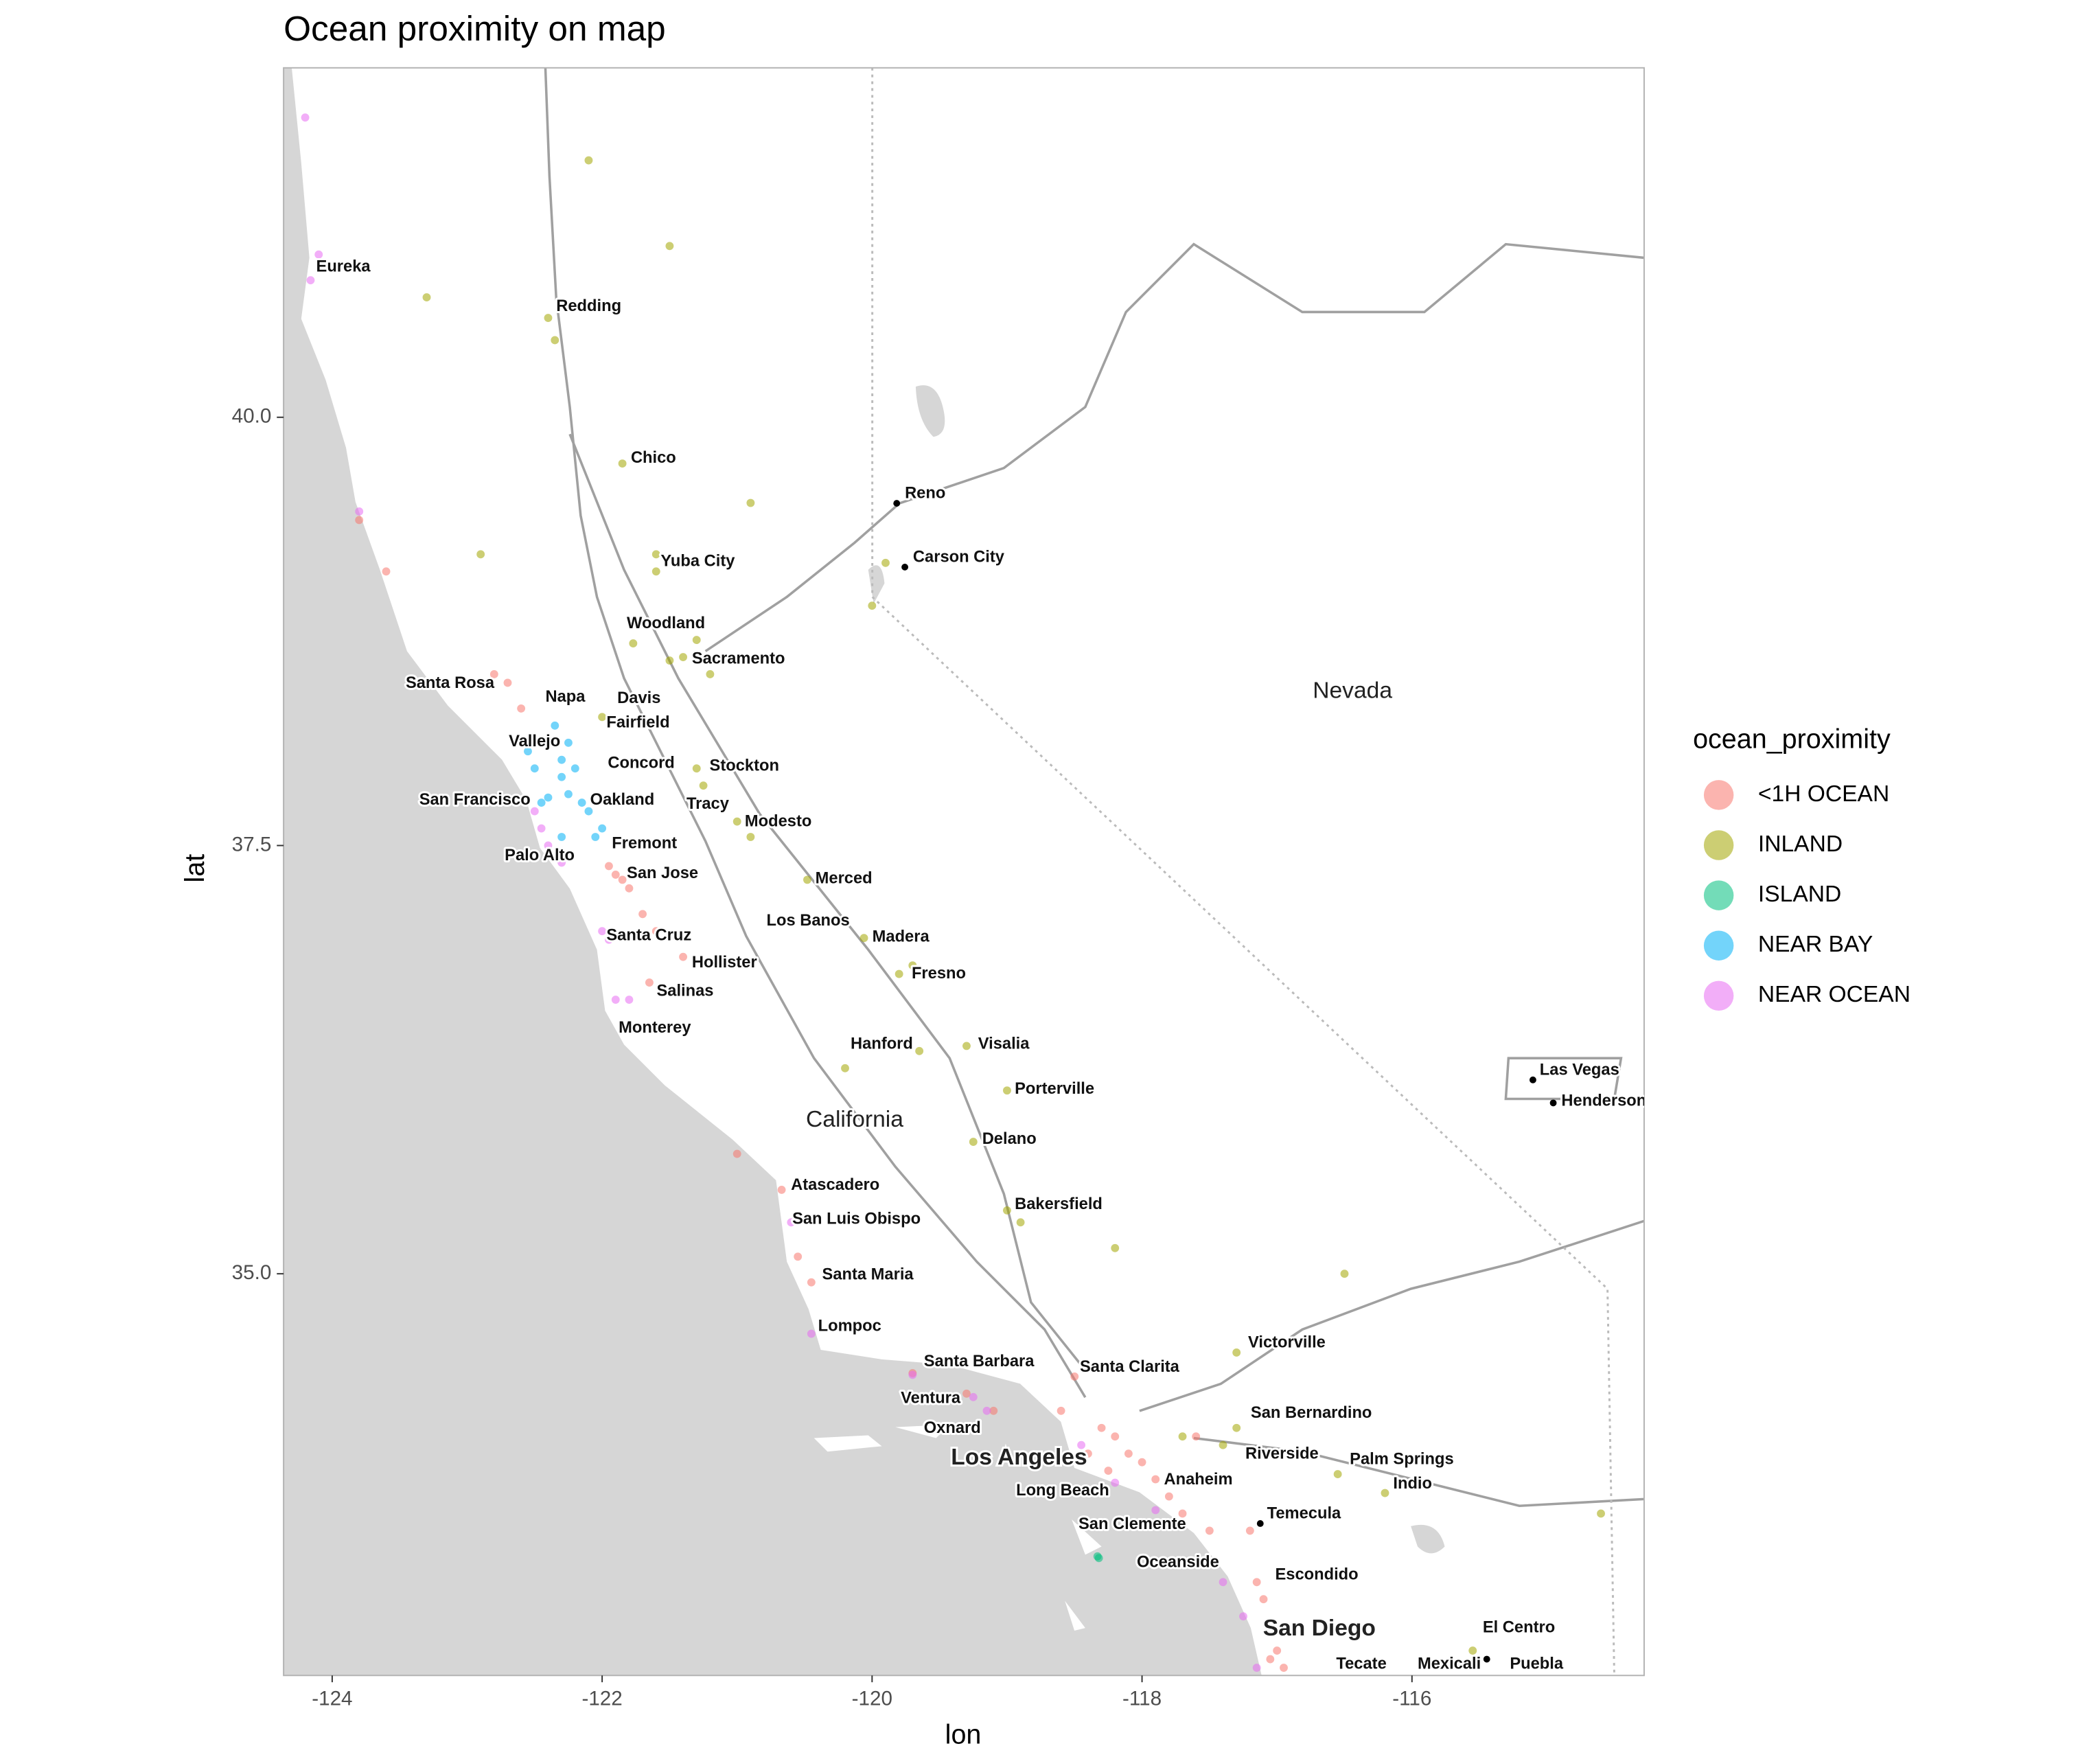 This screenshot has height=1746, width=2100. Describe the element at coordinates (1178, 1563) in the screenshot. I see `city-label: Oceanside` at that location.